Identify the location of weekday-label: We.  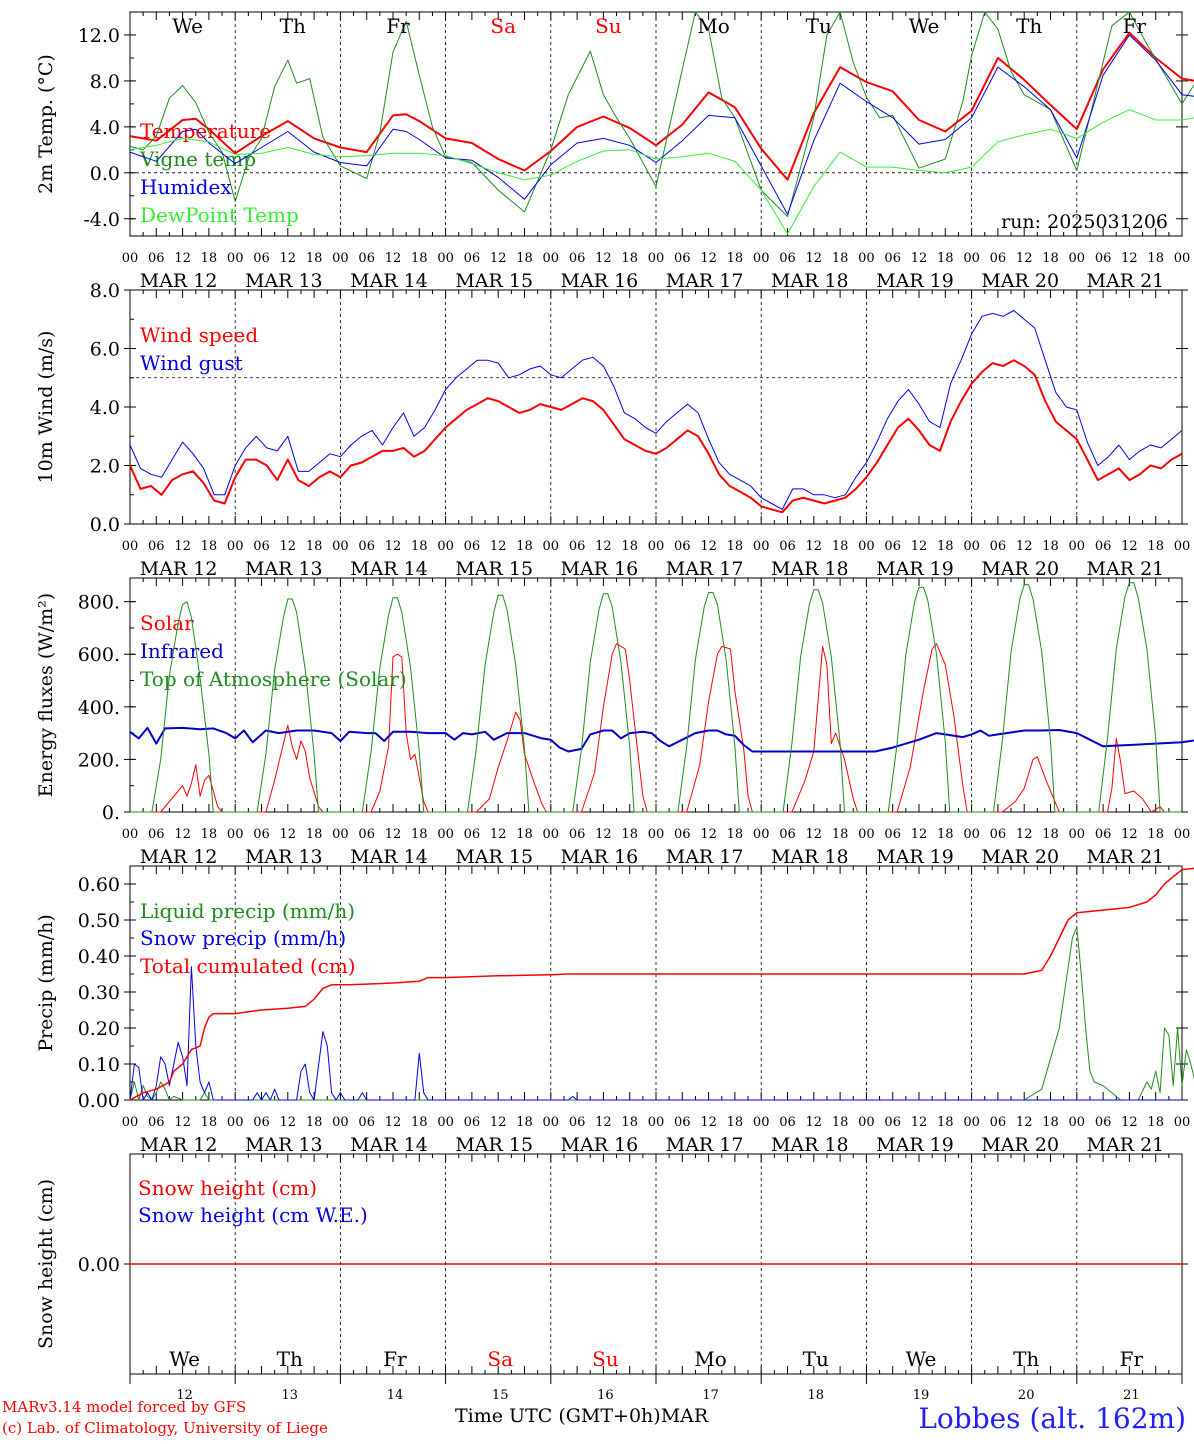
(924, 26).